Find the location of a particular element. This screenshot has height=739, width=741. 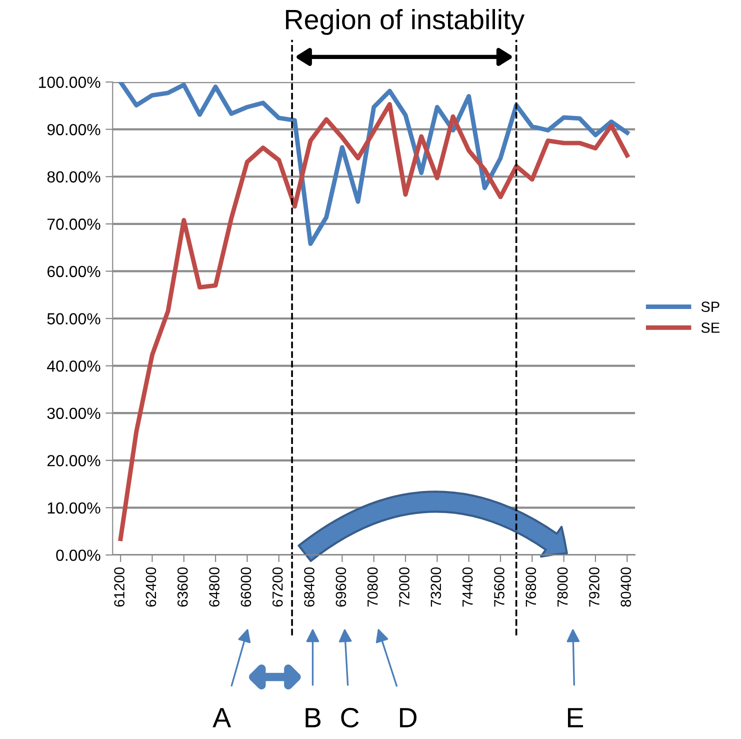

x-tick-label: 62400 is located at coordinates (151, 587).